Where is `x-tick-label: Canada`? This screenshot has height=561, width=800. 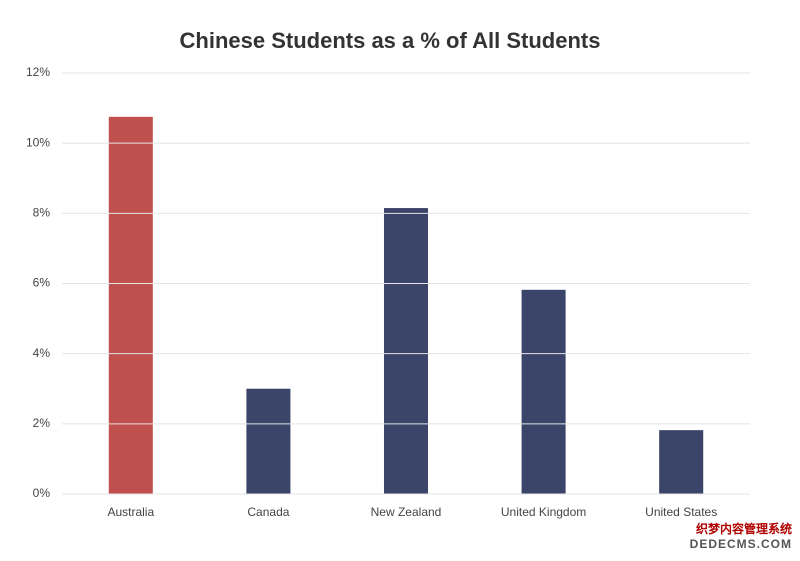 x-tick-label: Canada is located at coordinates (268, 512).